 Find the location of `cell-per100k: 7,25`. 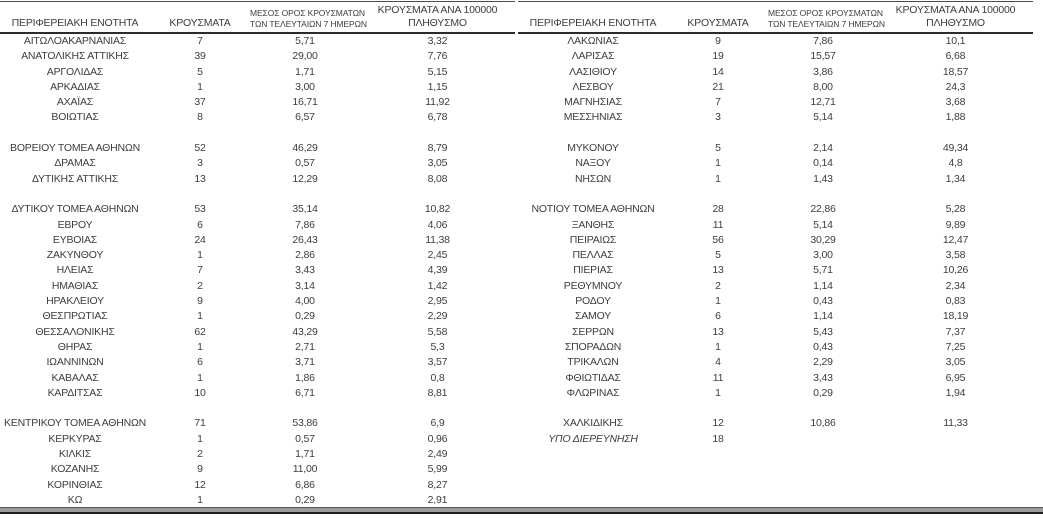

cell-per100k: 7,25 is located at coordinates (955, 346).